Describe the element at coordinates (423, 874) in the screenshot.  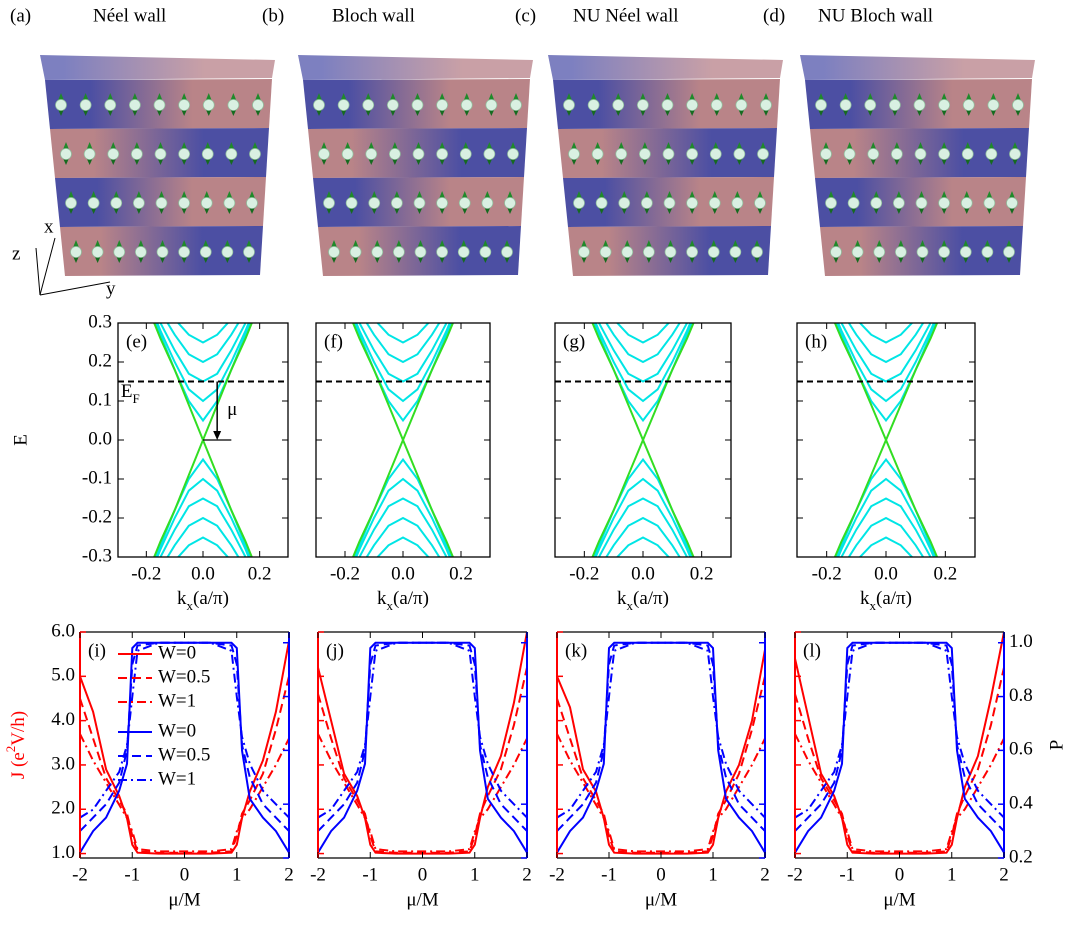
I see `x-tick-label: 0` at that location.